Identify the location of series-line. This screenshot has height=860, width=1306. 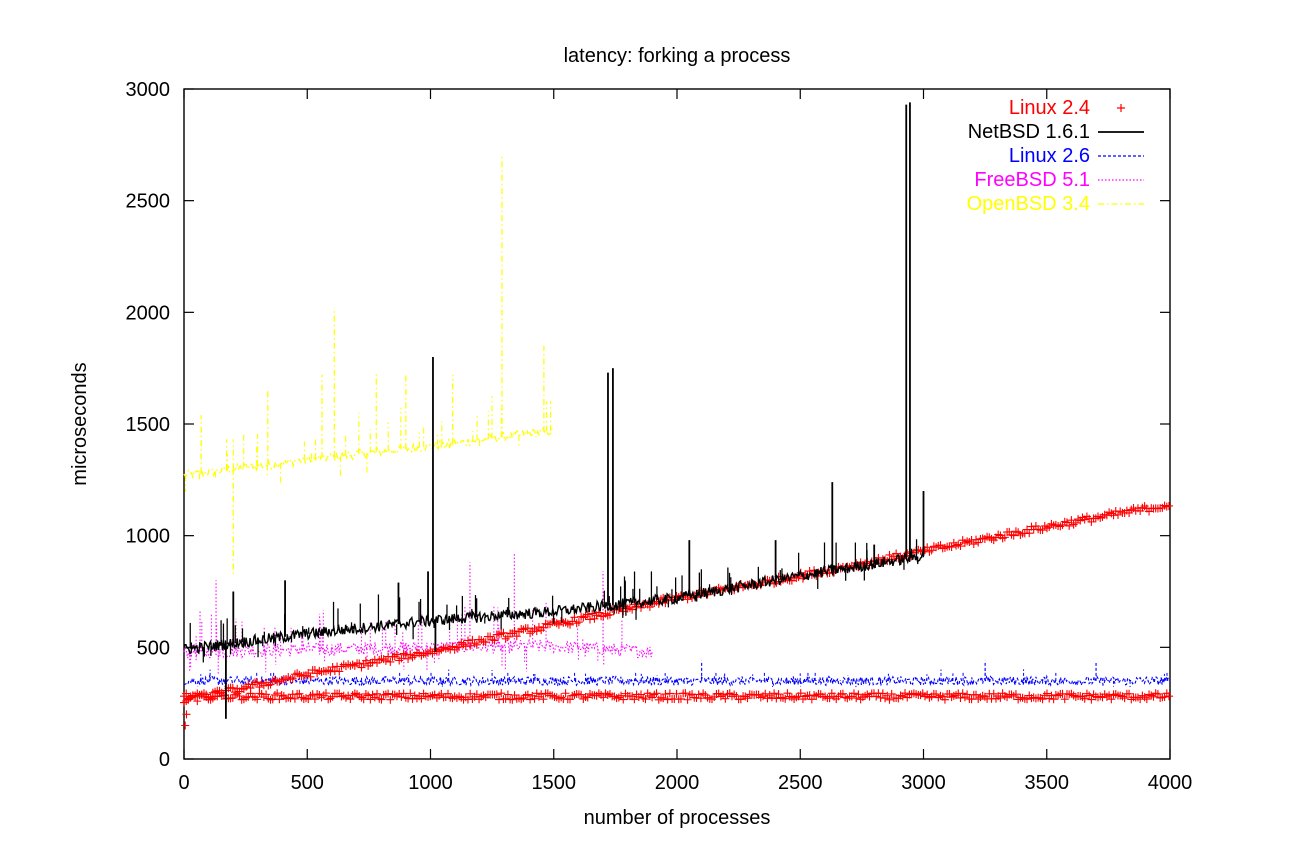
(369, 453).